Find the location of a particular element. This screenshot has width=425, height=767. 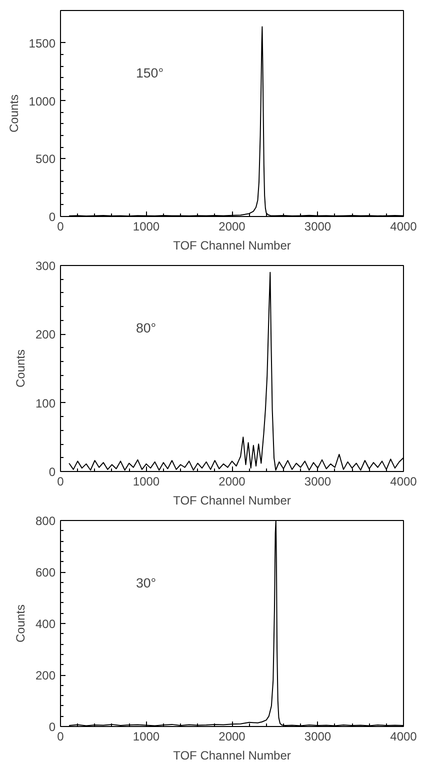

y-tick-label: 1500 is located at coordinates (42, 43).